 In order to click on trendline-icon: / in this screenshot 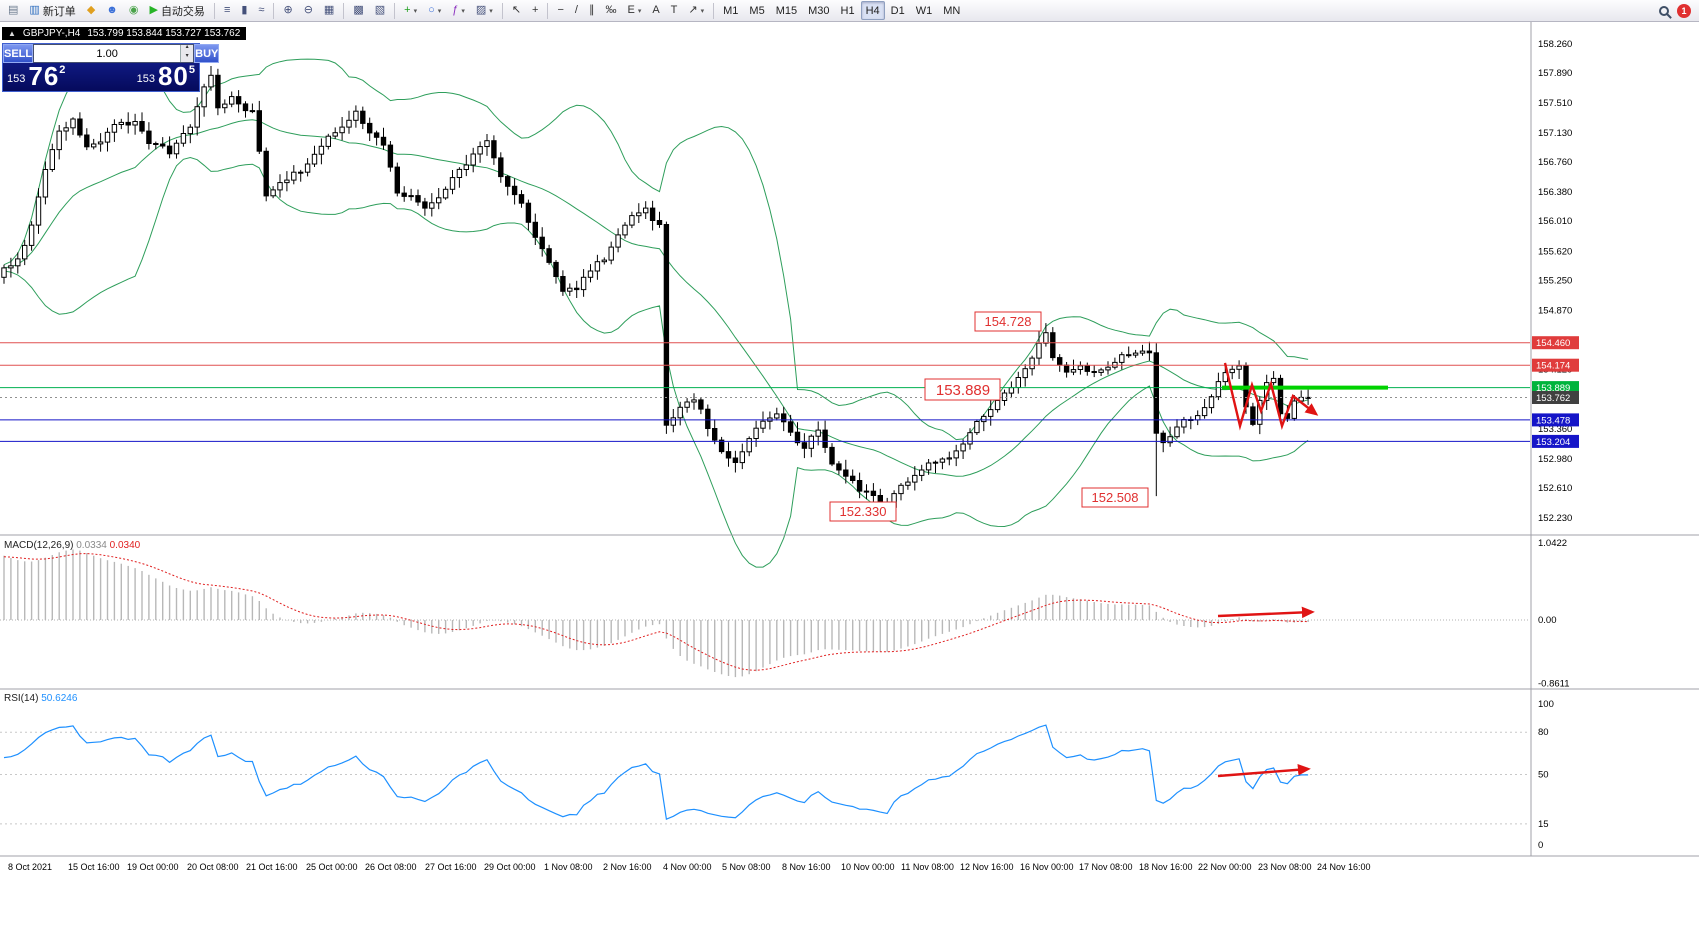, I will do `click(576, 10)`.